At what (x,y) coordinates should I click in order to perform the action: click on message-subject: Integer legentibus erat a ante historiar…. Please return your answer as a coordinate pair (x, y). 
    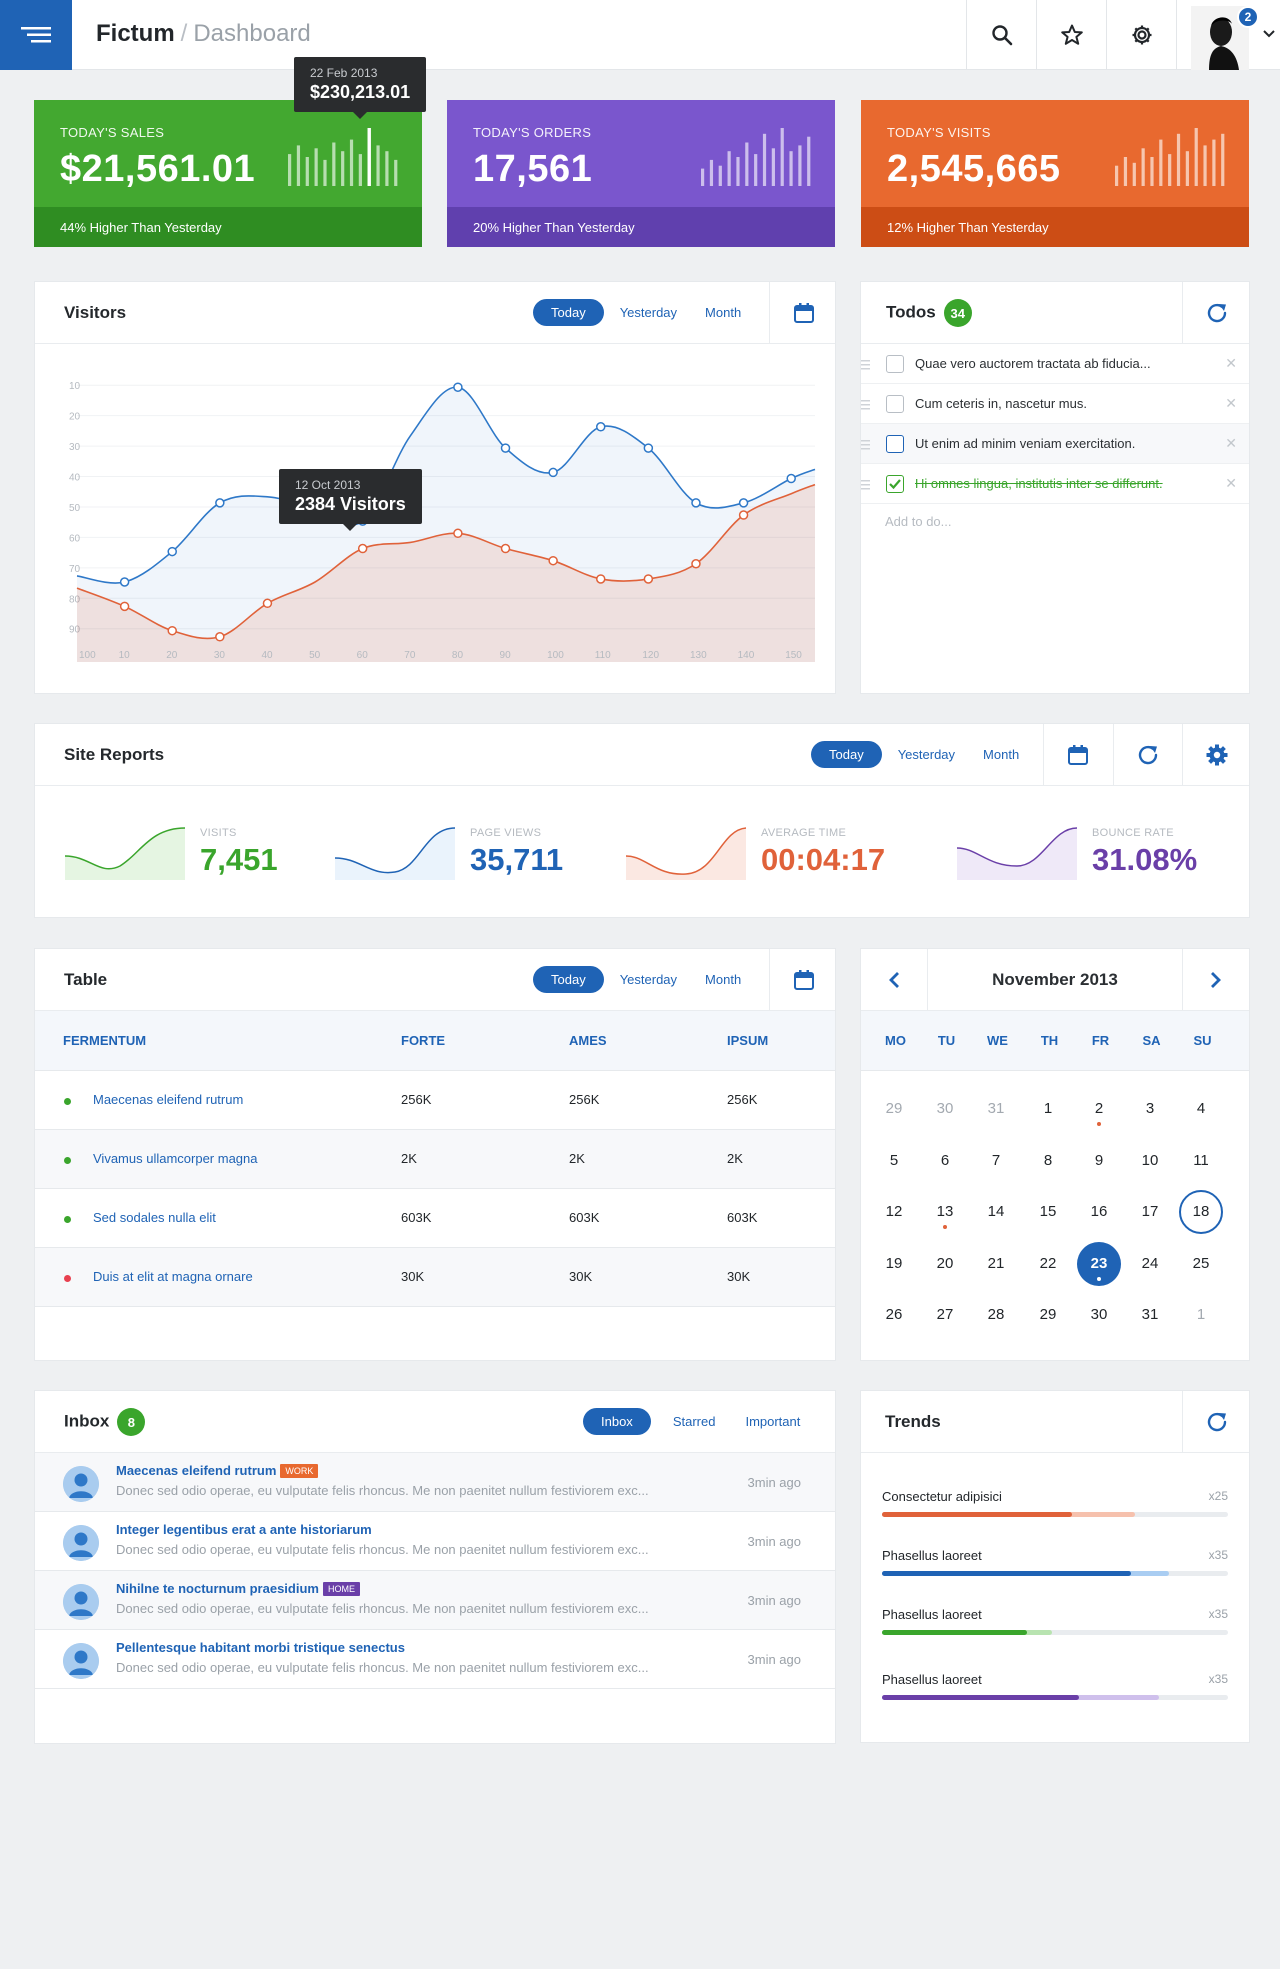
    Looking at the image, I should click on (244, 1529).